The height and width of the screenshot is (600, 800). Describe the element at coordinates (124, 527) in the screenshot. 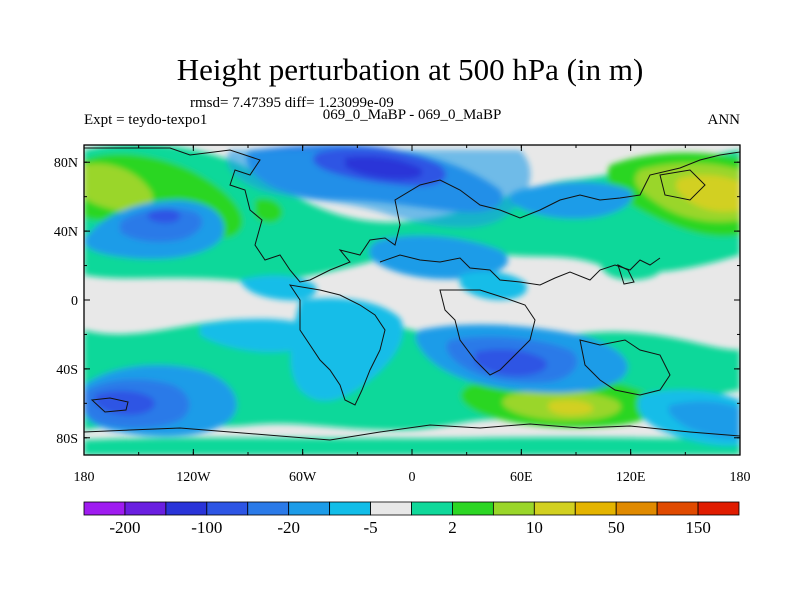

I see `colorbar-label: -200` at that location.